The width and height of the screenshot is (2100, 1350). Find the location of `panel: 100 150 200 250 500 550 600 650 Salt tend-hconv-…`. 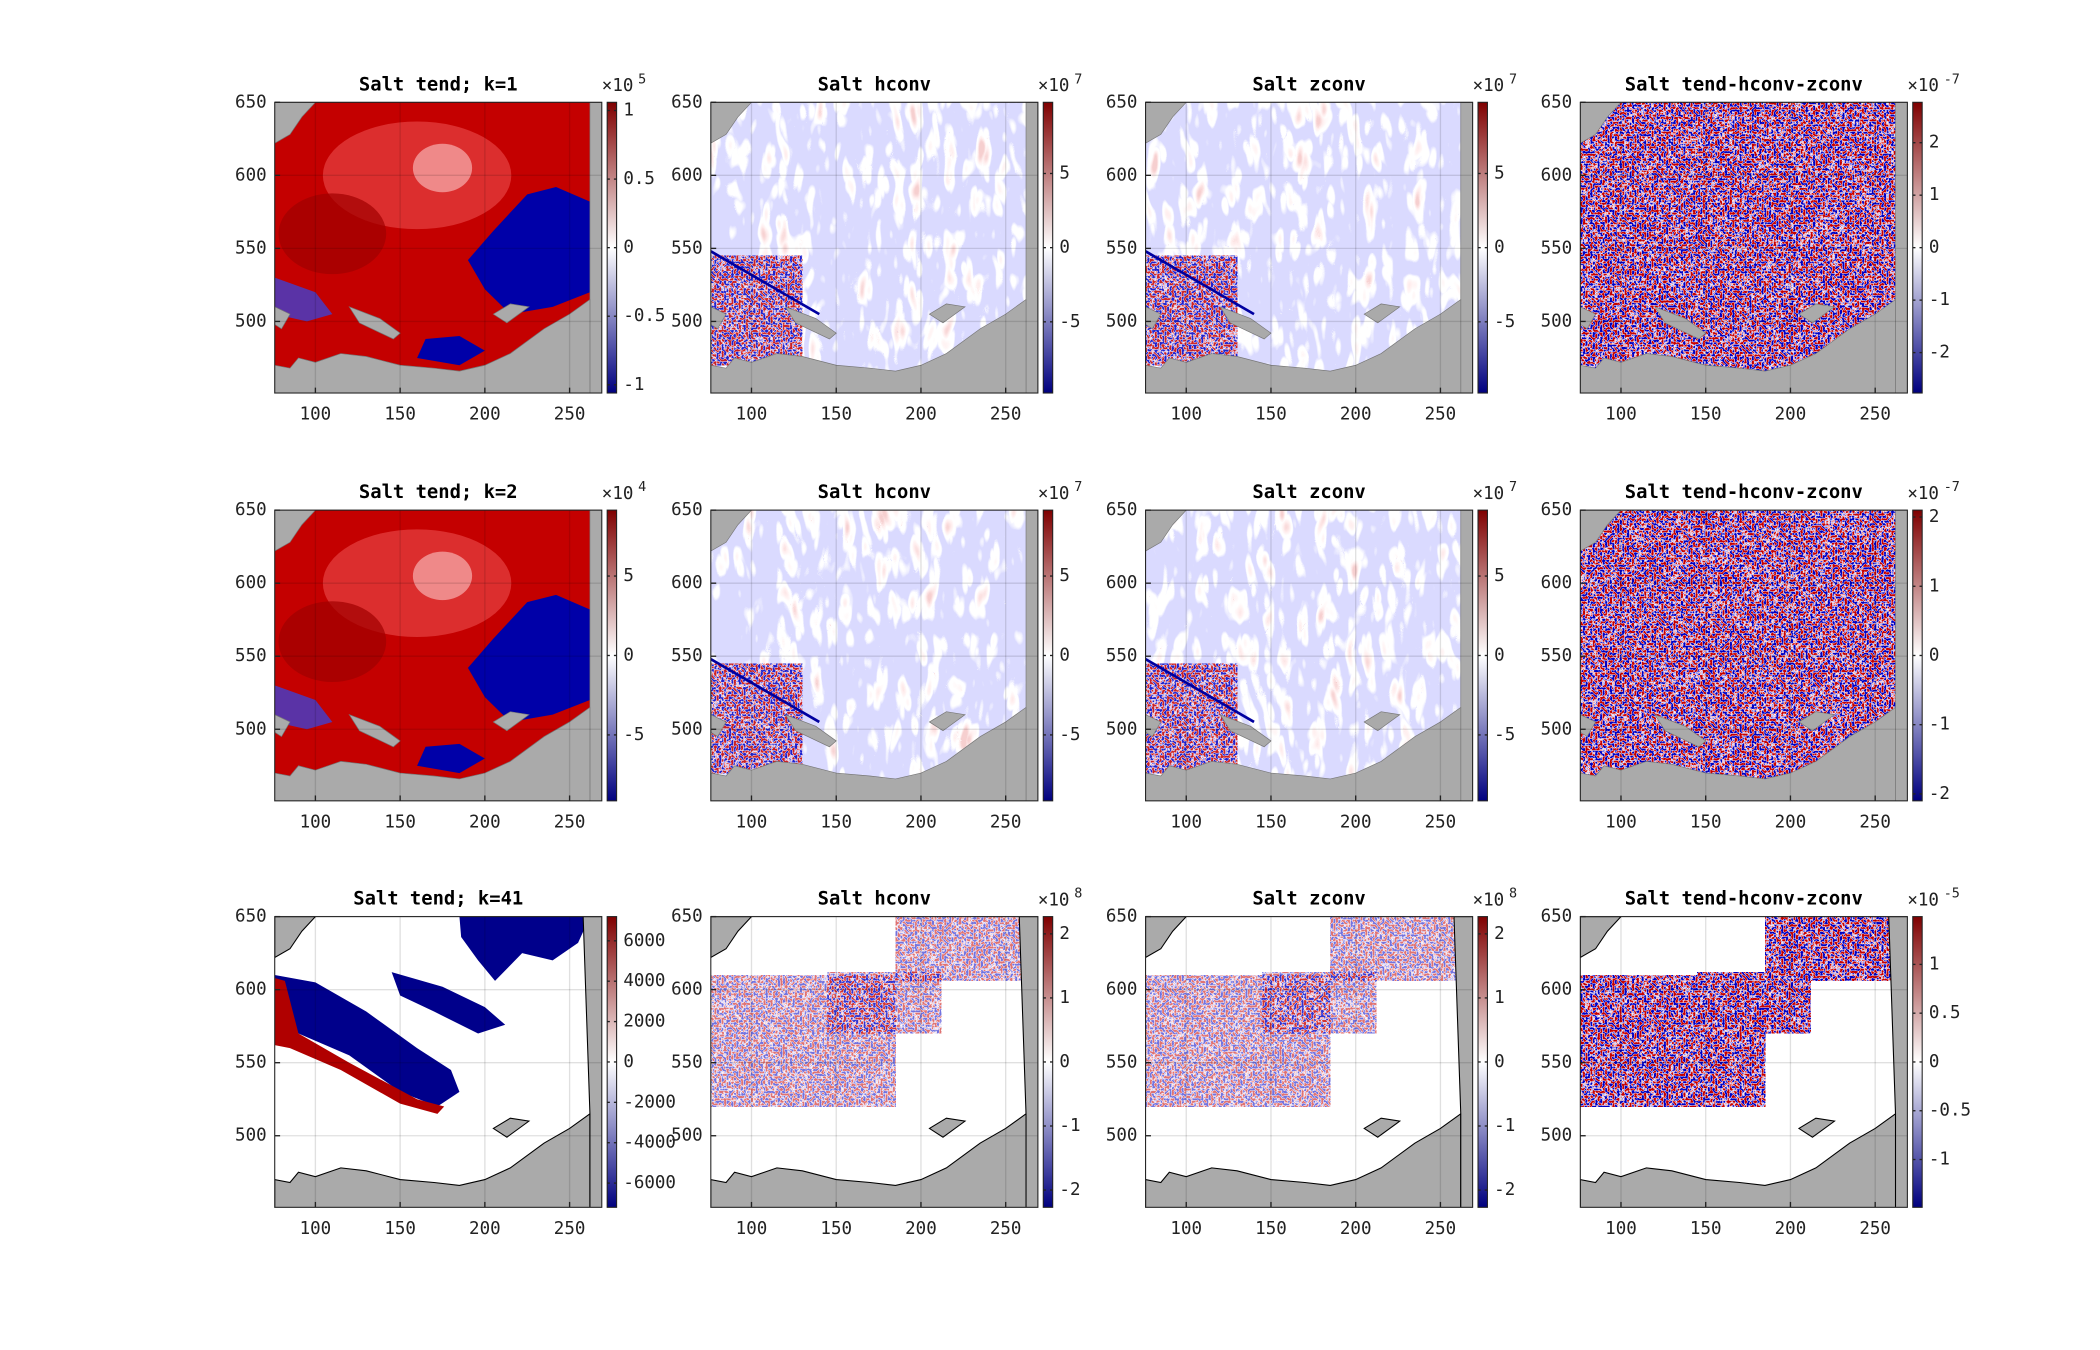

panel: 100 150 200 250 500 550 600 650 Salt tend-hconv-… is located at coordinates (1756, 1063).